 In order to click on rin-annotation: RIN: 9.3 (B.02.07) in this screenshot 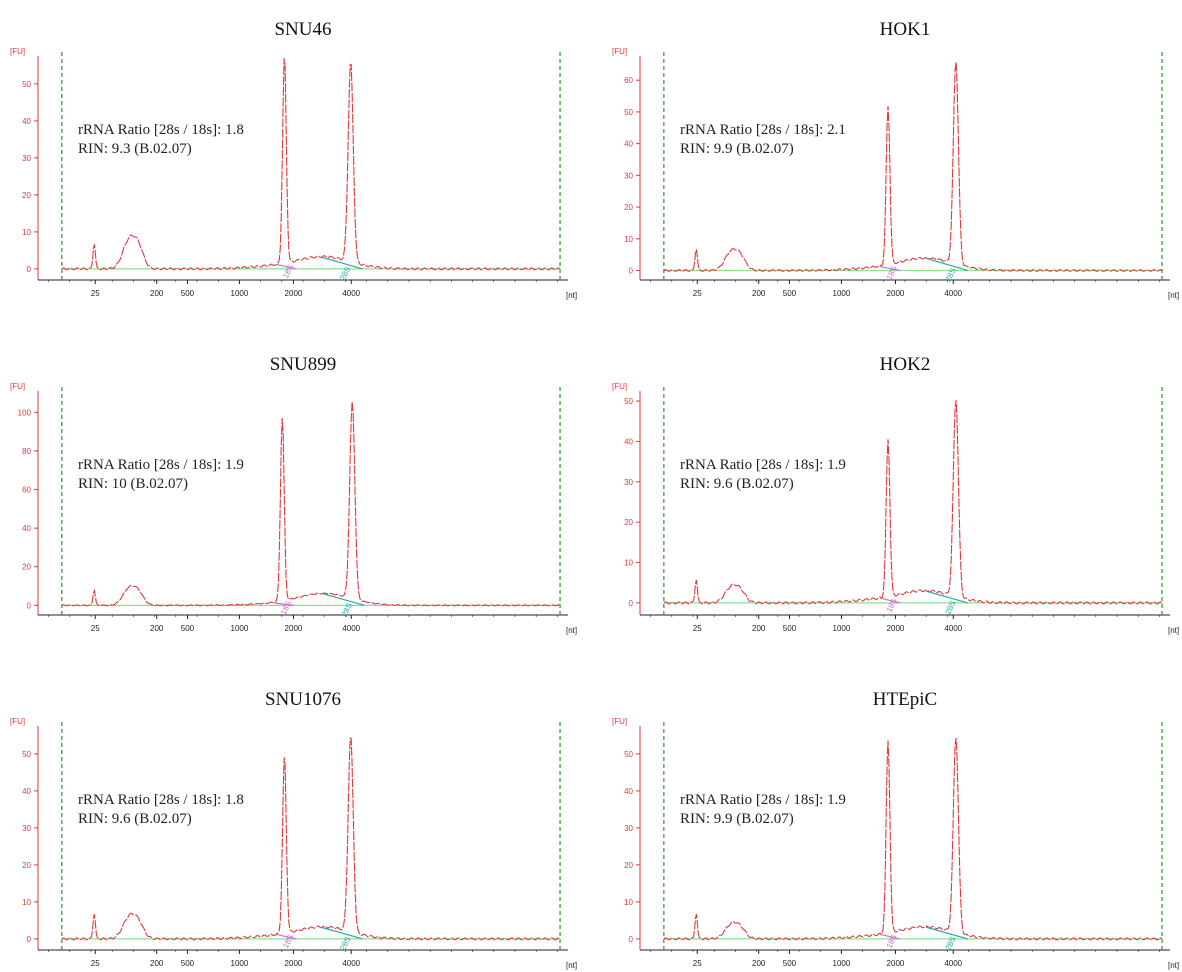, I will do `click(135, 149)`.